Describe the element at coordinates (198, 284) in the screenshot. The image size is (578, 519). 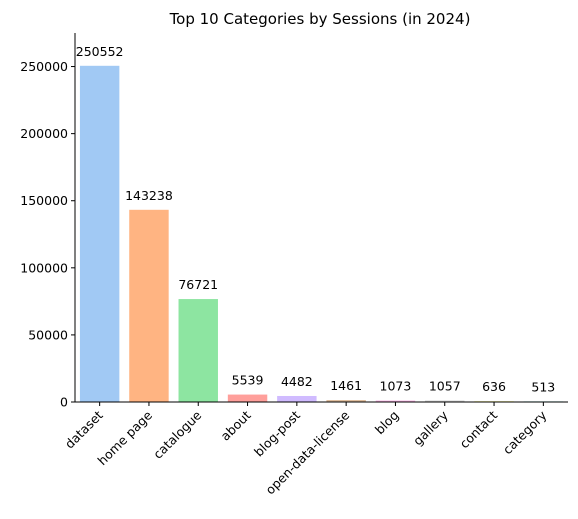
I see `data-label-catalogue: 76721` at that location.